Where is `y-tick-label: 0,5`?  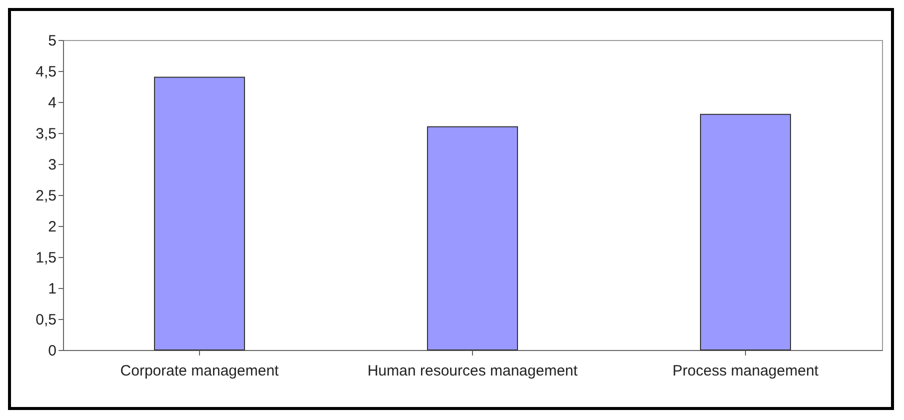
y-tick-label: 0,5 is located at coordinates (46, 320).